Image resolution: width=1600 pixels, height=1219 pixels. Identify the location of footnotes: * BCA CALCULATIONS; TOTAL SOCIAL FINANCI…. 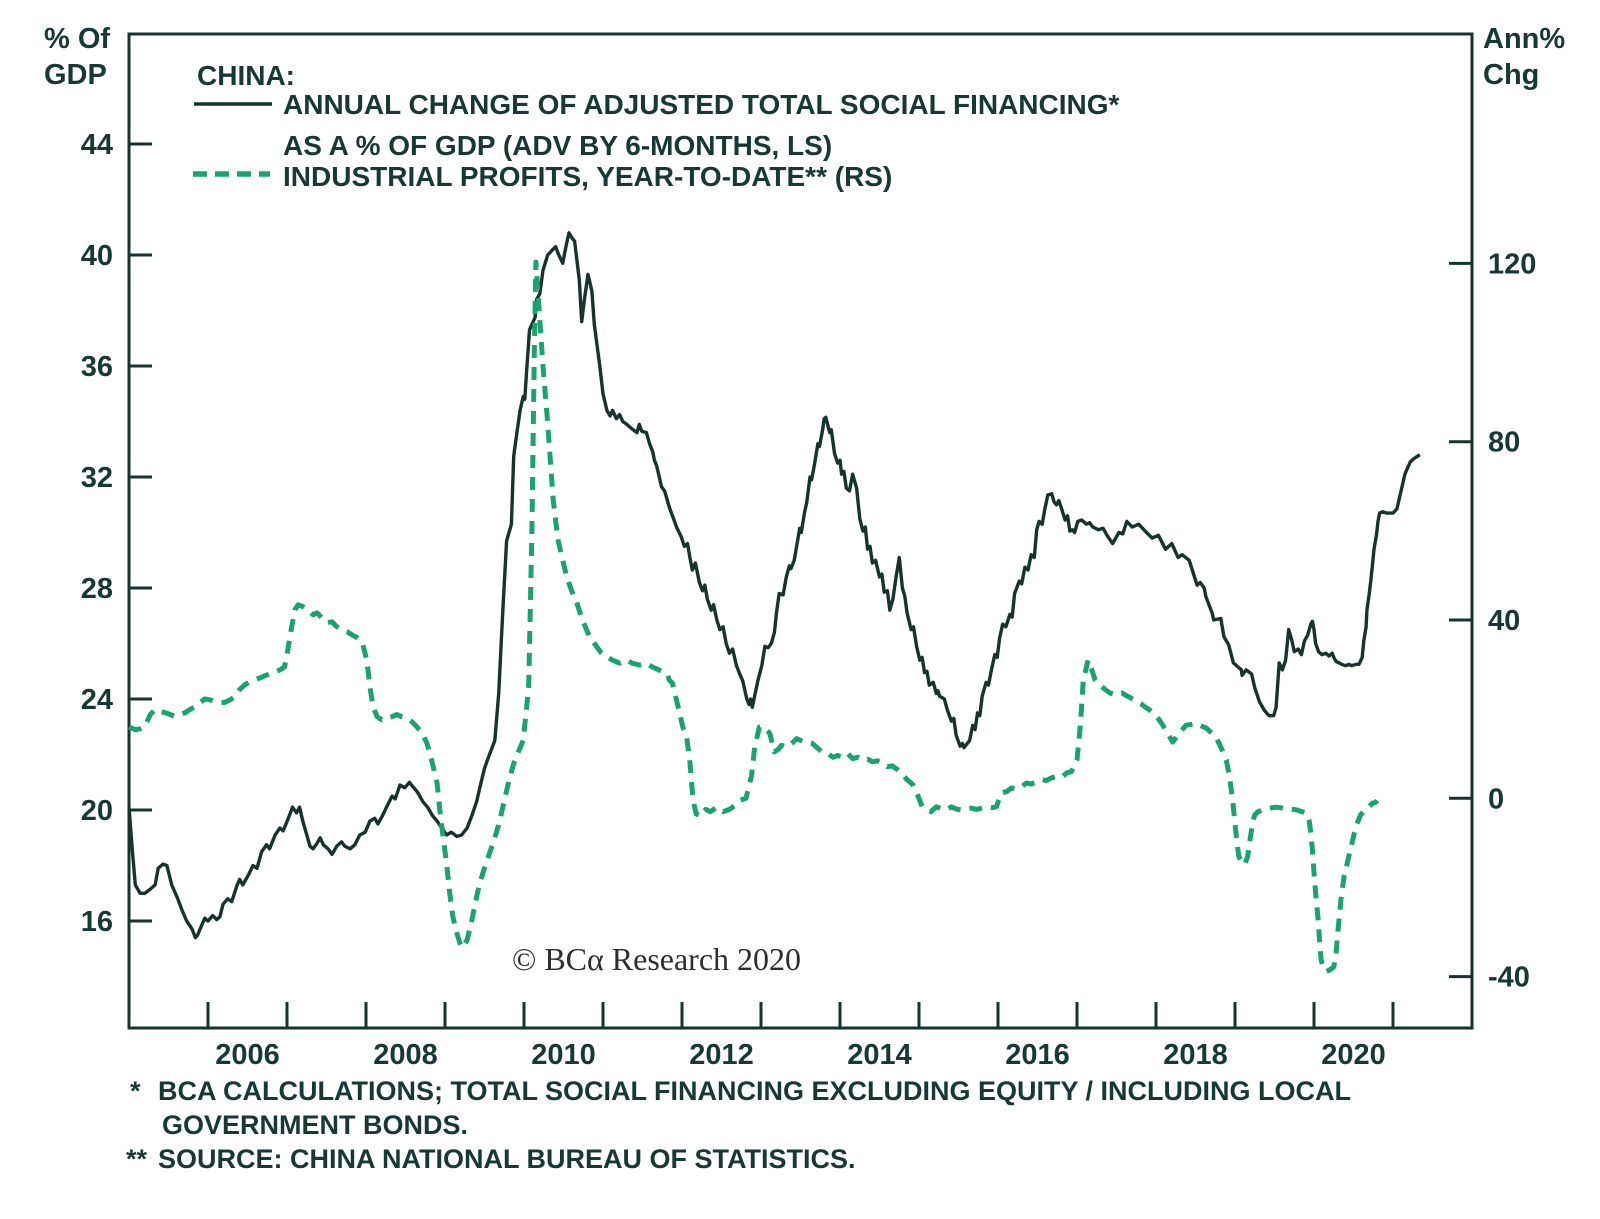
(738, 1125).